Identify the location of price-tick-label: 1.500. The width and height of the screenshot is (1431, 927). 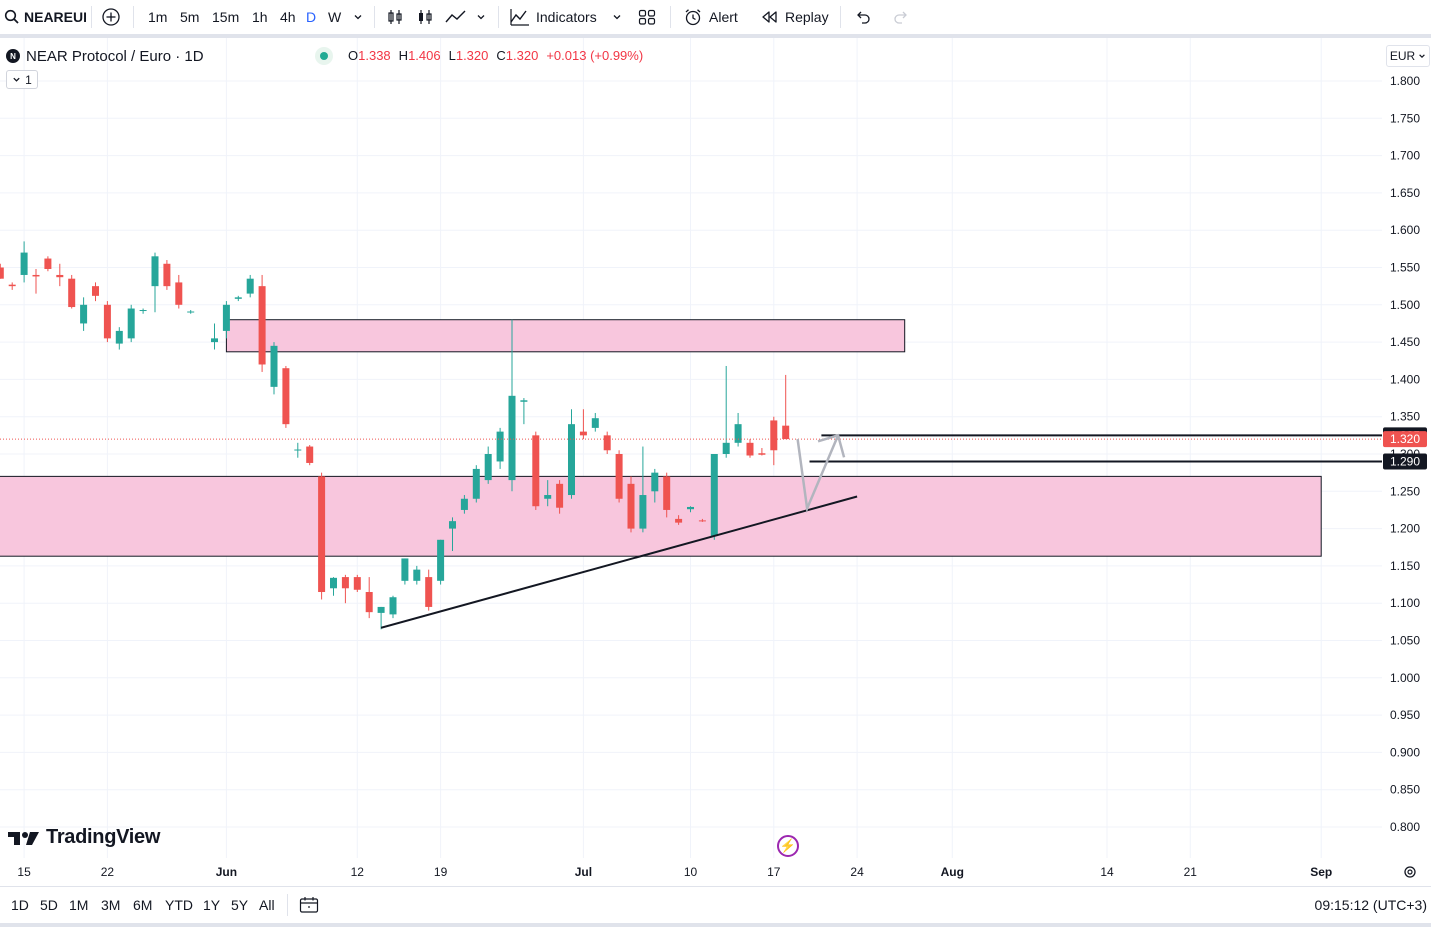
(1405, 305).